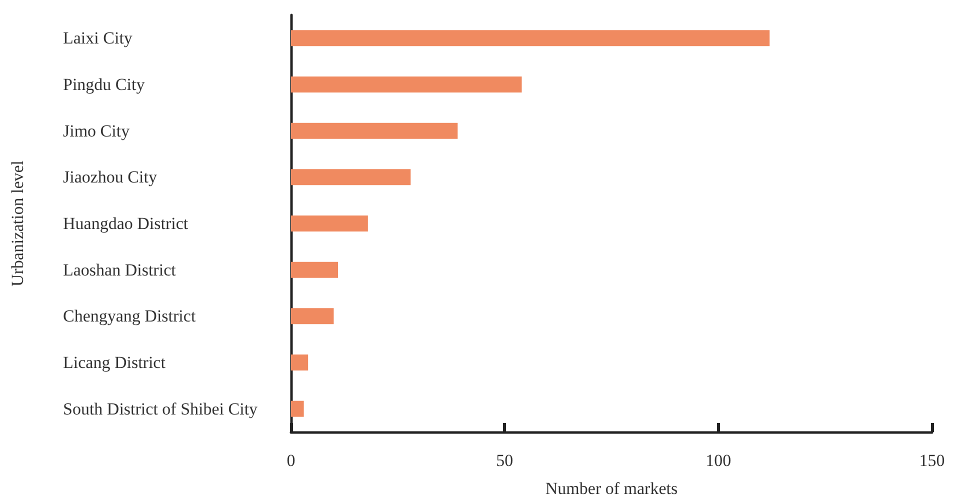  I want to click on x-tick-label: 0, so click(291, 460).